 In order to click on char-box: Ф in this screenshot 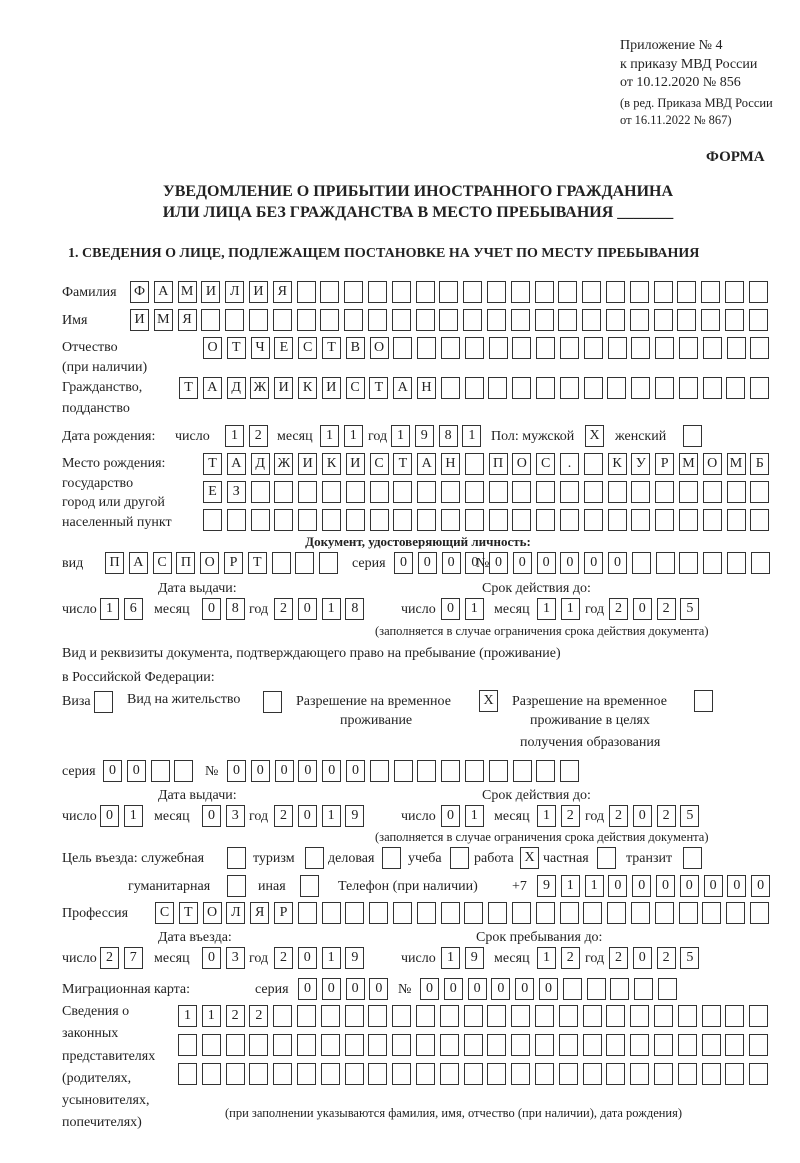, I will do `click(139, 292)`.